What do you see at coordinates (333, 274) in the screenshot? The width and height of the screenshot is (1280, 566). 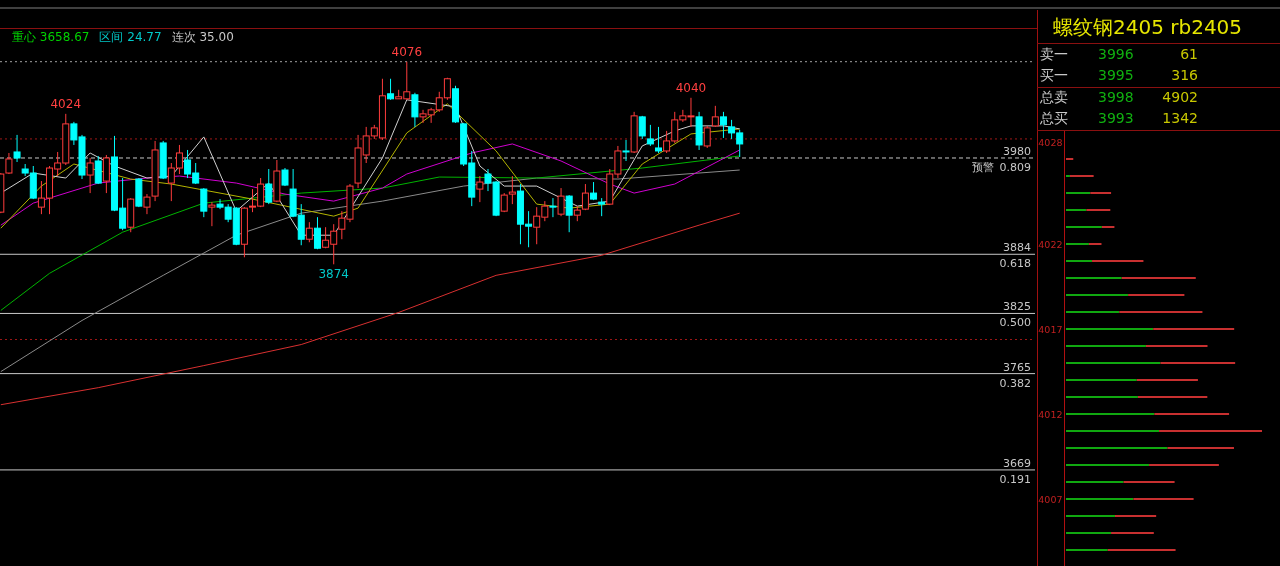 I see `annotation: 3874` at bounding box center [333, 274].